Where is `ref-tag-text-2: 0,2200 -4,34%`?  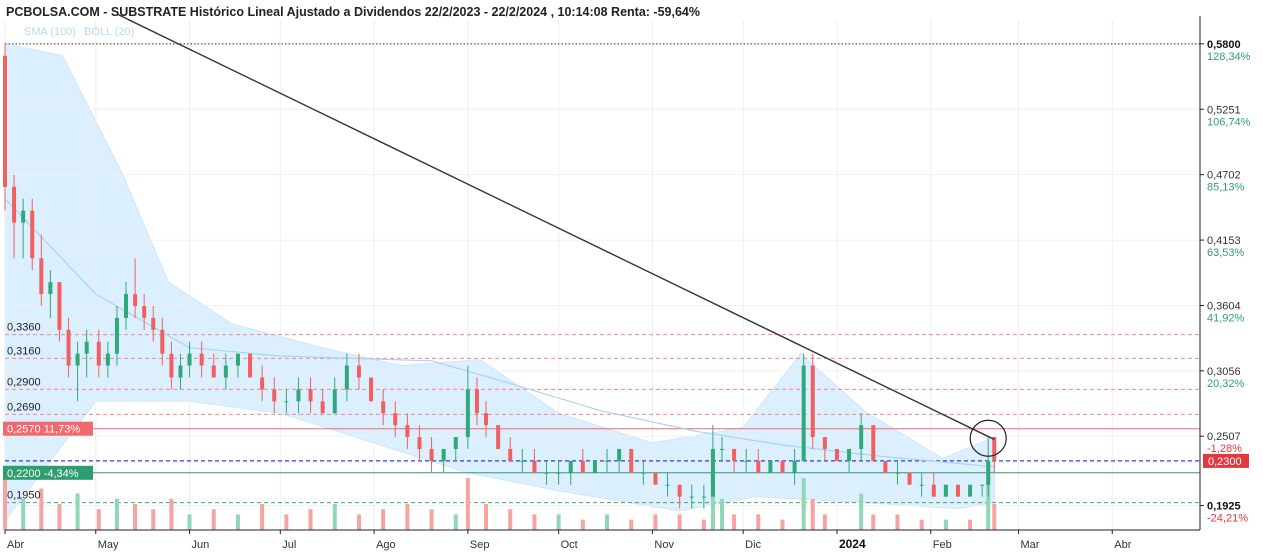
ref-tag-text-2: 0,2200 -4,34% is located at coordinates (43, 474).